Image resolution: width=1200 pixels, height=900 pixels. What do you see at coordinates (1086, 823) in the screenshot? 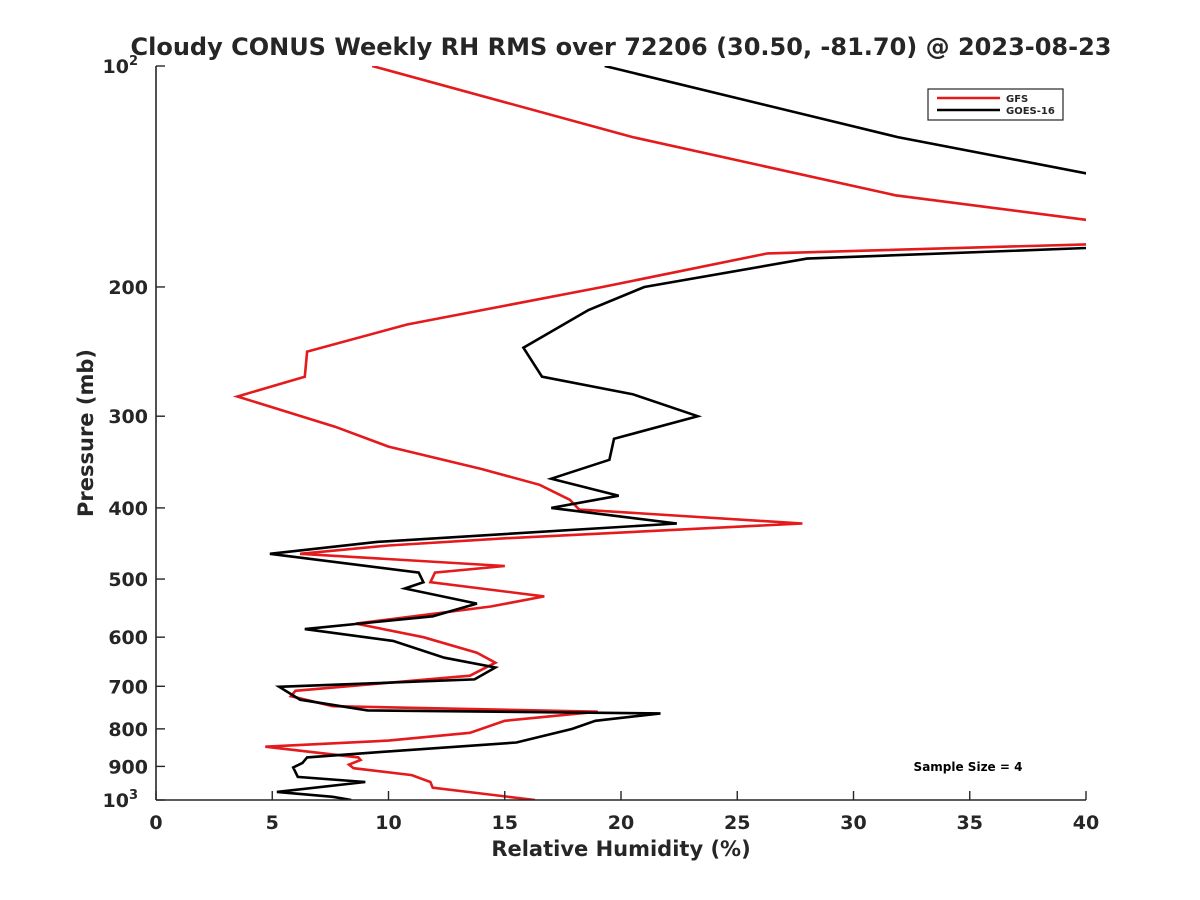
I see `x-tick-label: 40` at bounding box center [1086, 823].